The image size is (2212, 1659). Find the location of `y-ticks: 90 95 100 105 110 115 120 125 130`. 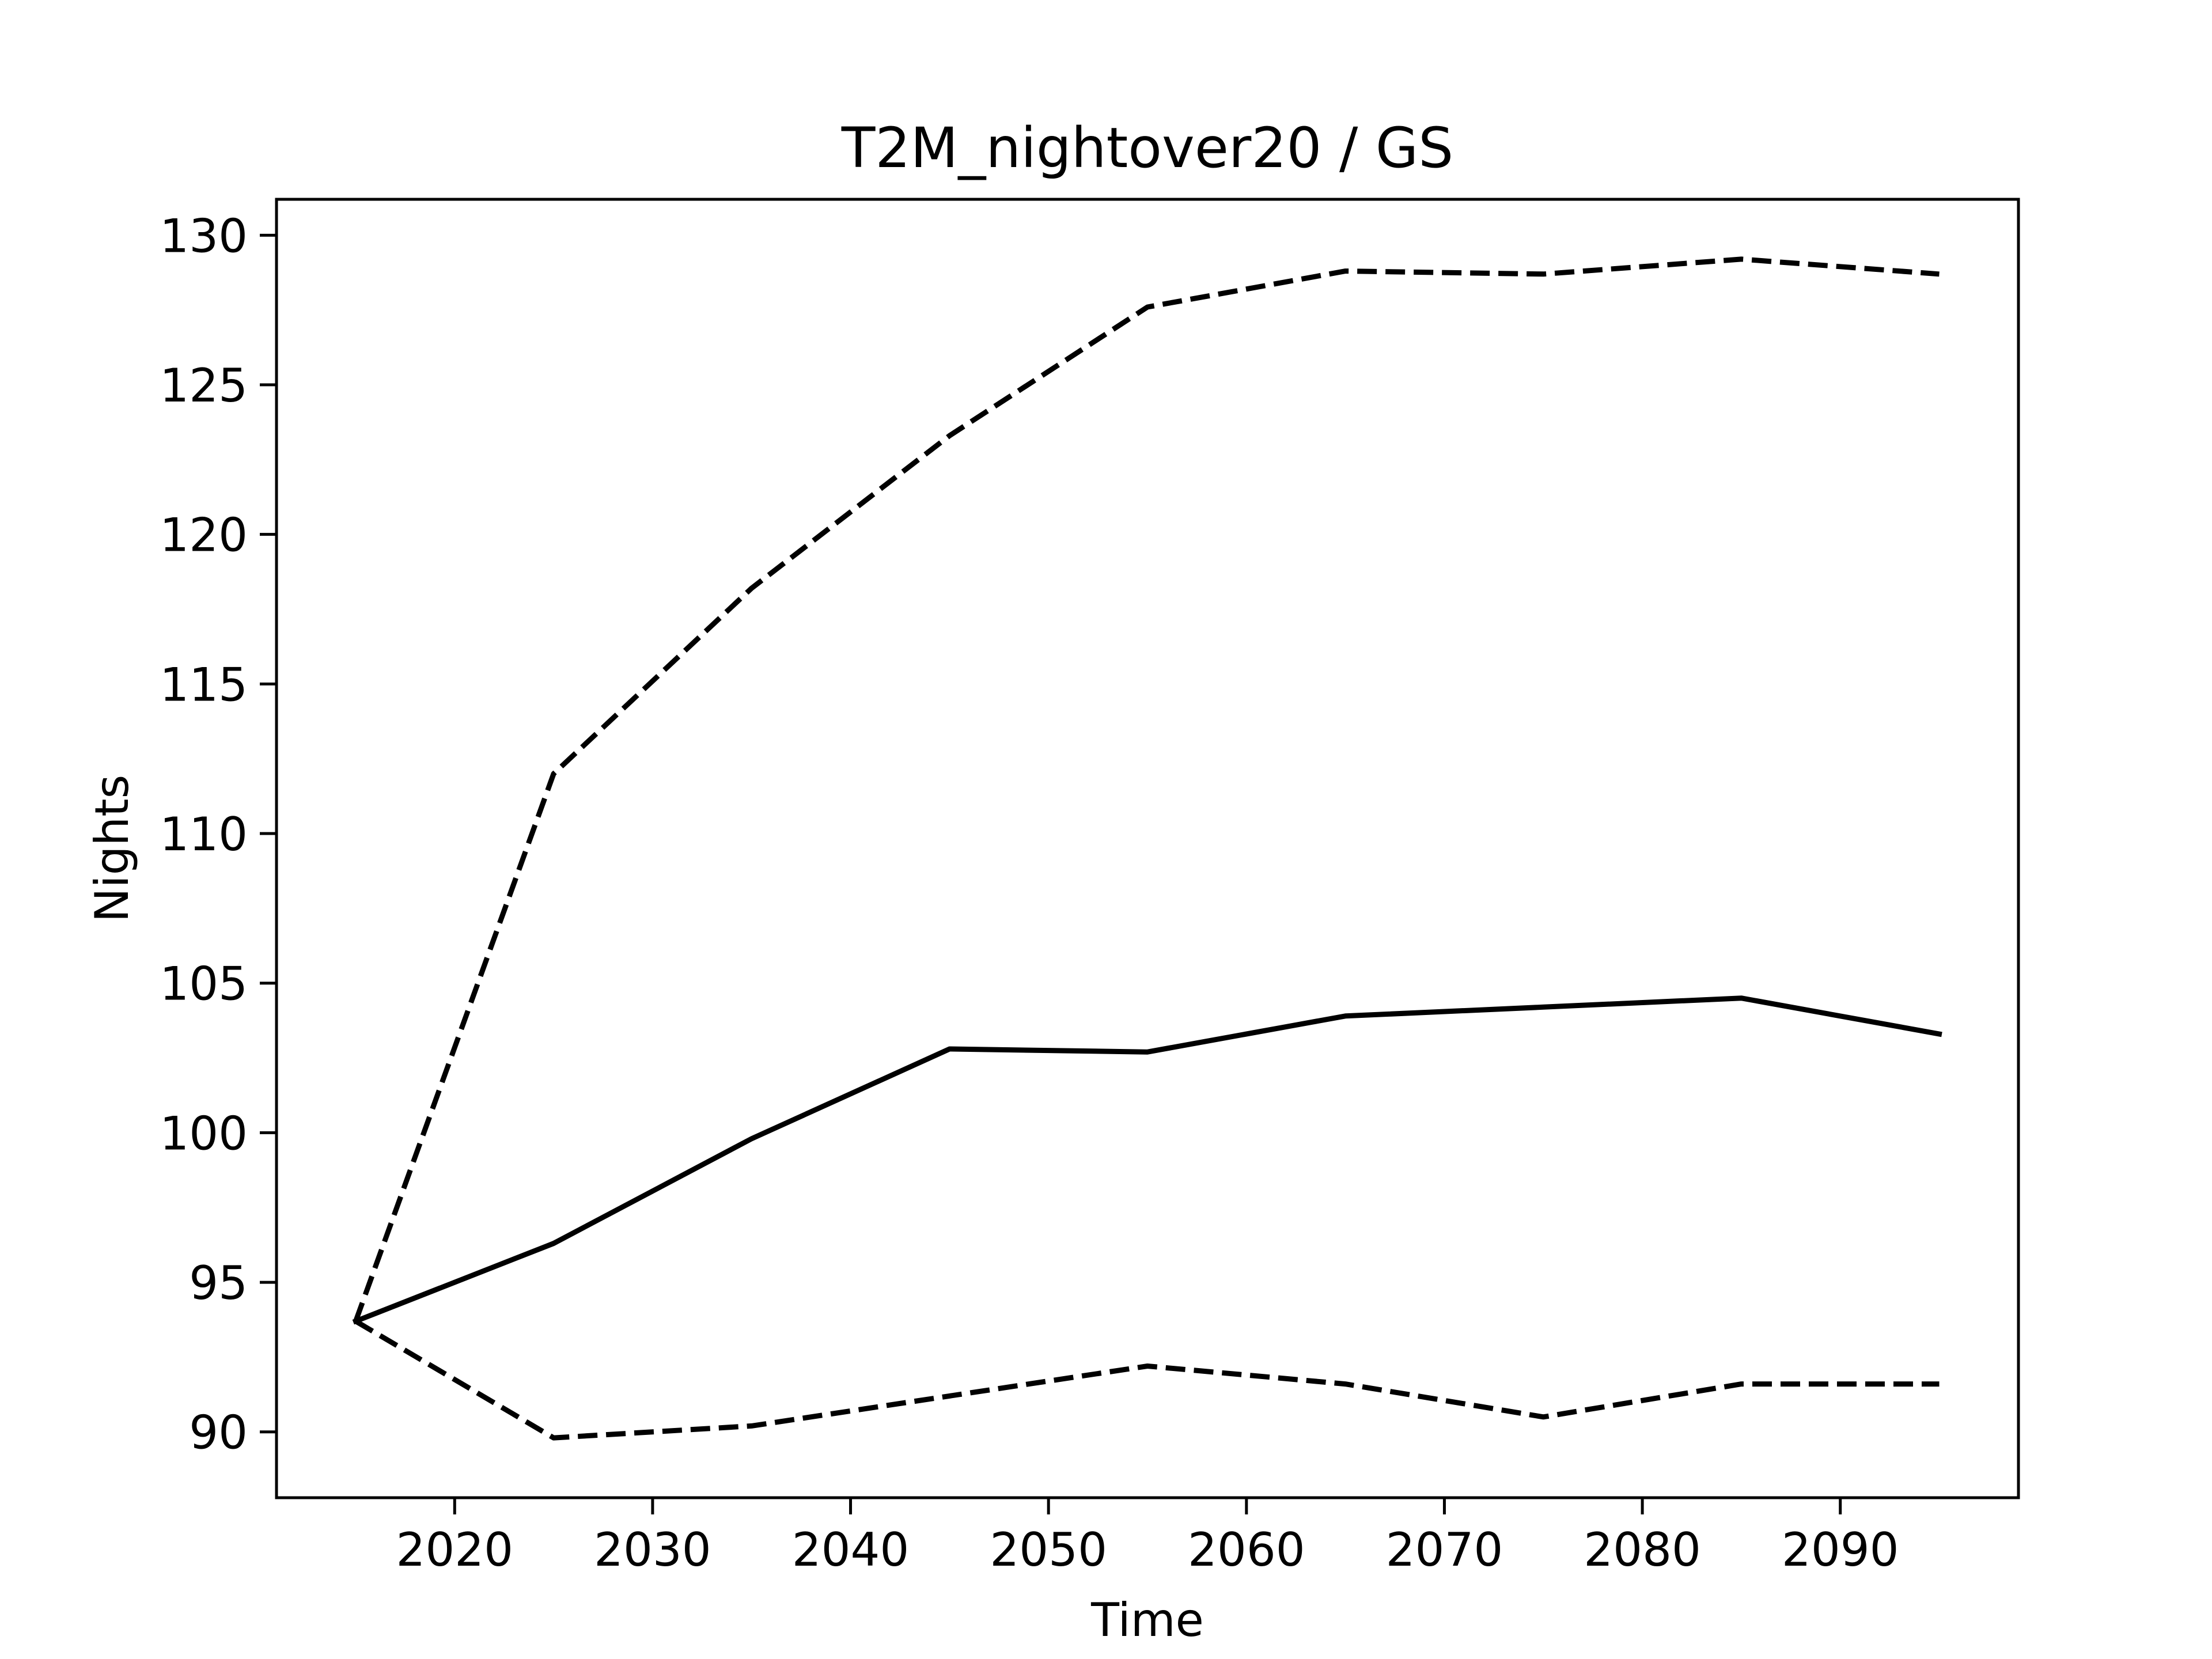

y-ticks: 90 95 100 105 110 115 120 125 130 is located at coordinates (218, 834).